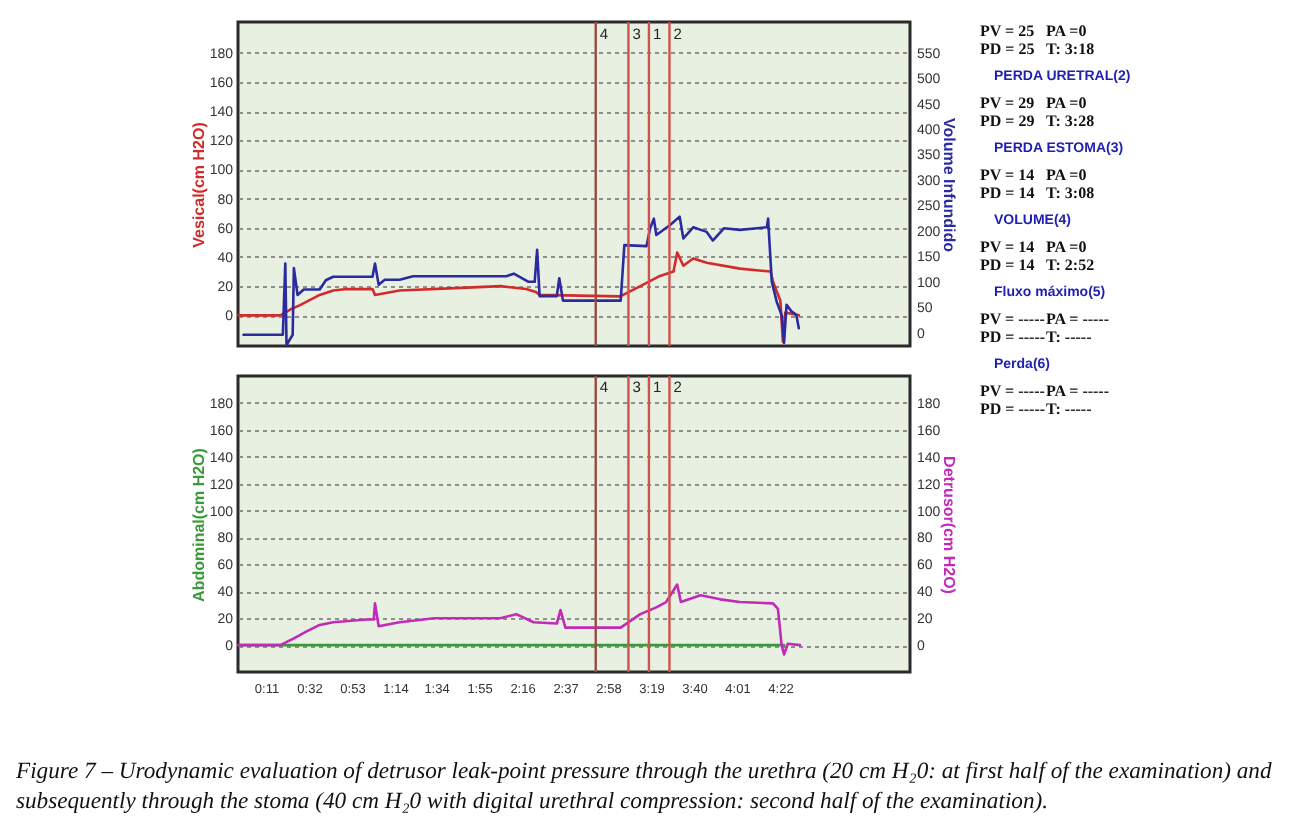 This screenshot has width=1300, height=822. What do you see at coordinates (1070, 265) in the screenshot?
I see `text: T: 2:52` at bounding box center [1070, 265].